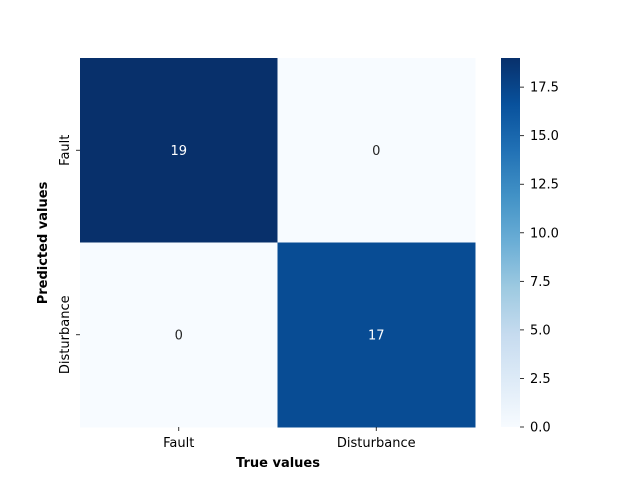 Image resolution: width=640 pixels, height=484 pixels. Describe the element at coordinates (43, 242) in the screenshot. I see `y-axis-label: Predicted values` at that location.